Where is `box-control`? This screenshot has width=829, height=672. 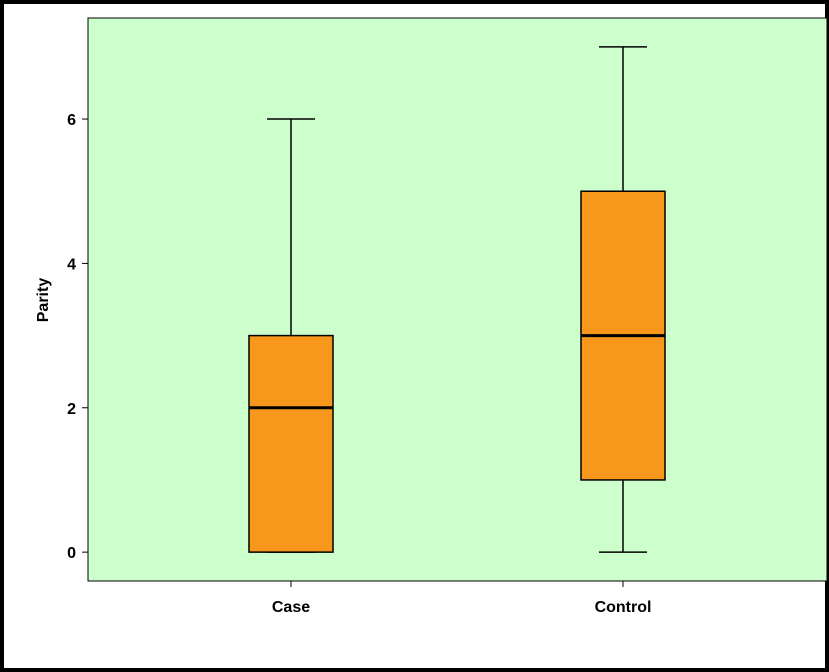 box-control is located at coordinates (623, 299).